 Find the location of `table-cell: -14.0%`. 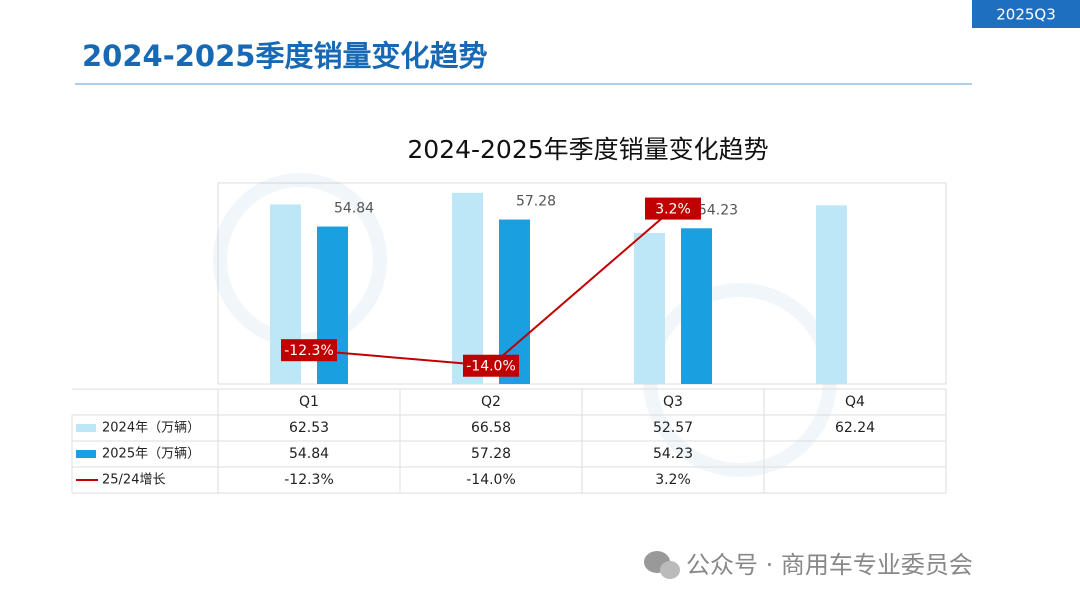

table-cell: -14.0% is located at coordinates (491, 480).